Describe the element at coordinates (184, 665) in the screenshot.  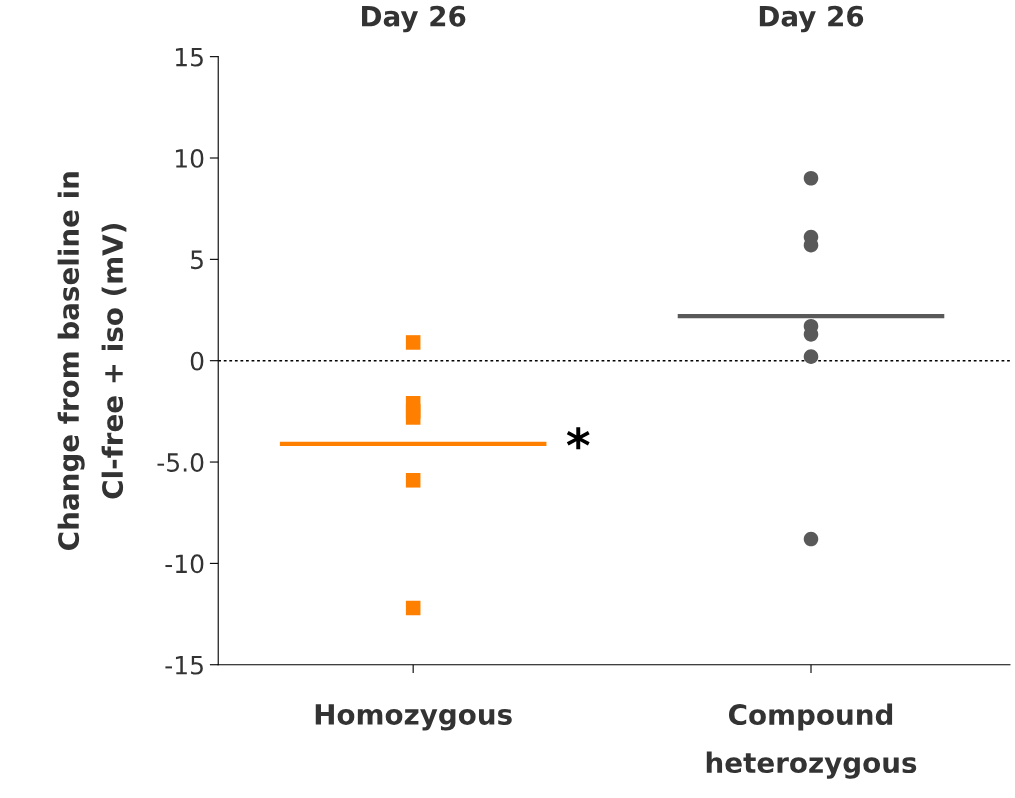
I see `y-tick-label: -15` at that location.